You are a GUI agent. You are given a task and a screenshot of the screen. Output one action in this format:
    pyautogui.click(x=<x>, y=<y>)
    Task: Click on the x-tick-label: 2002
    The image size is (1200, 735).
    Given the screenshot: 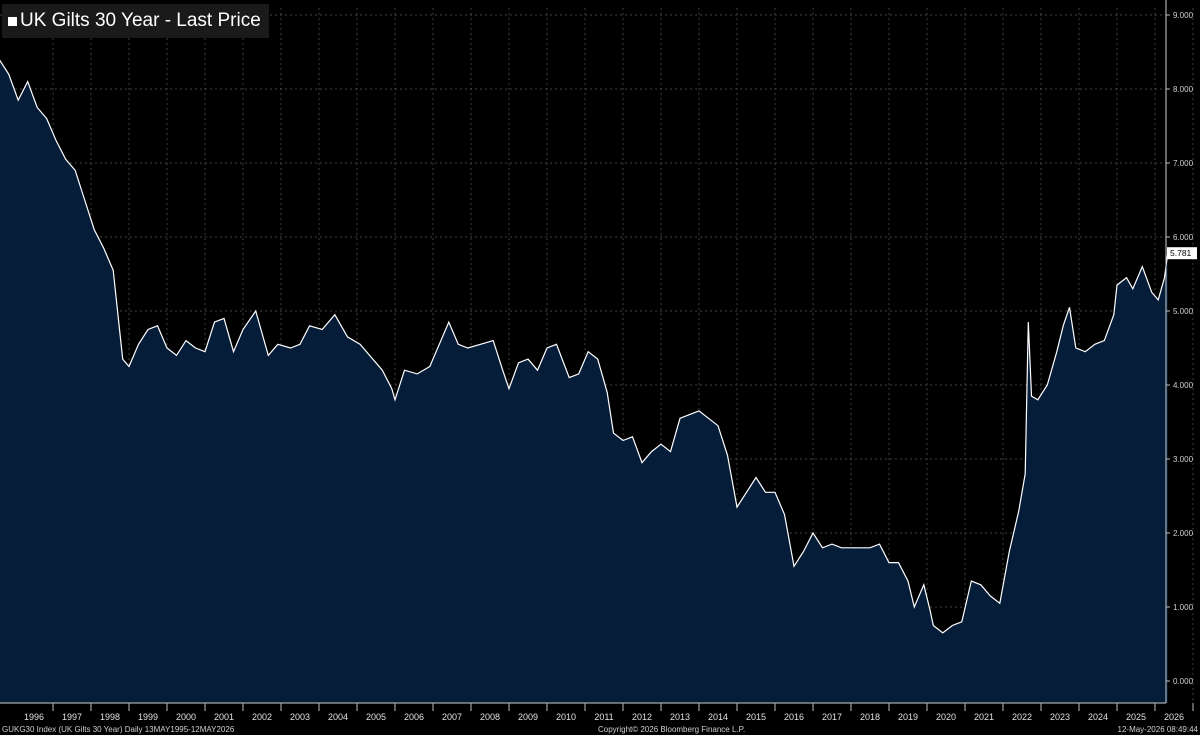 What is the action you would take?
    pyautogui.click(x=262, y=717)
    